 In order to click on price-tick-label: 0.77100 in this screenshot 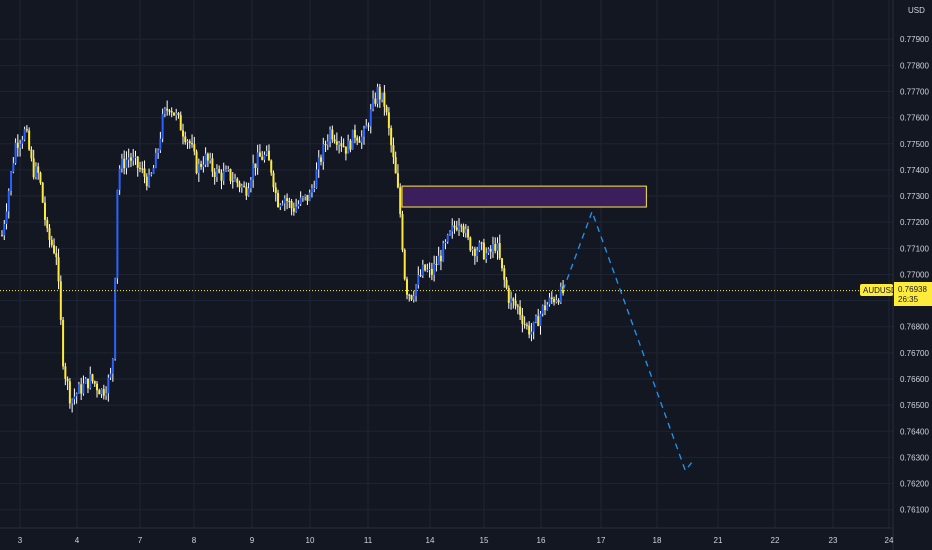, I will do `click(914, 248)`.